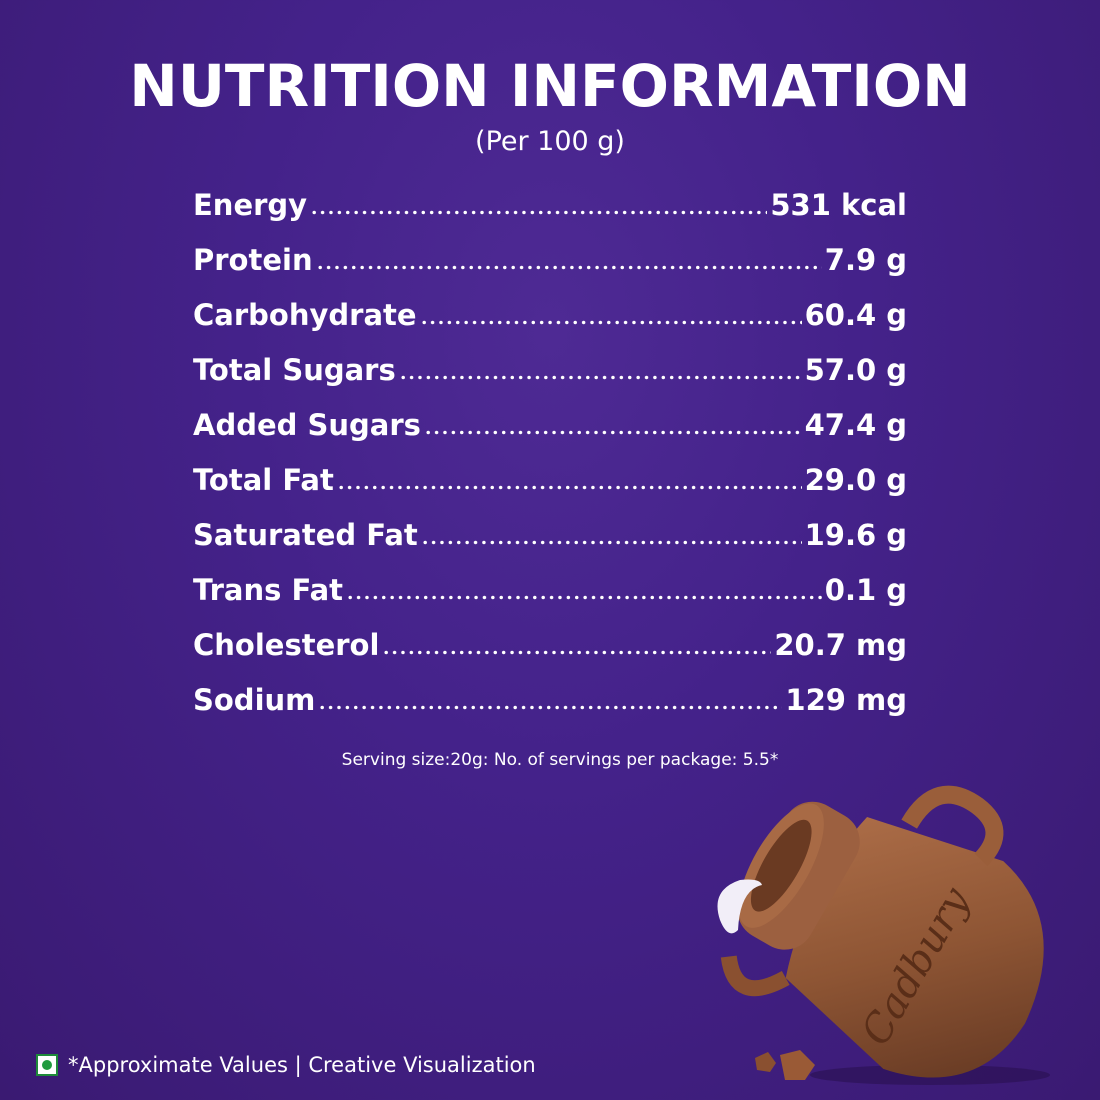 The image size is (1100, 1100). What do you see at coordinates (305, 535) in the screenshot?
I see `nutrient-label: Saturated Fat` at bounding box center [305, 535].